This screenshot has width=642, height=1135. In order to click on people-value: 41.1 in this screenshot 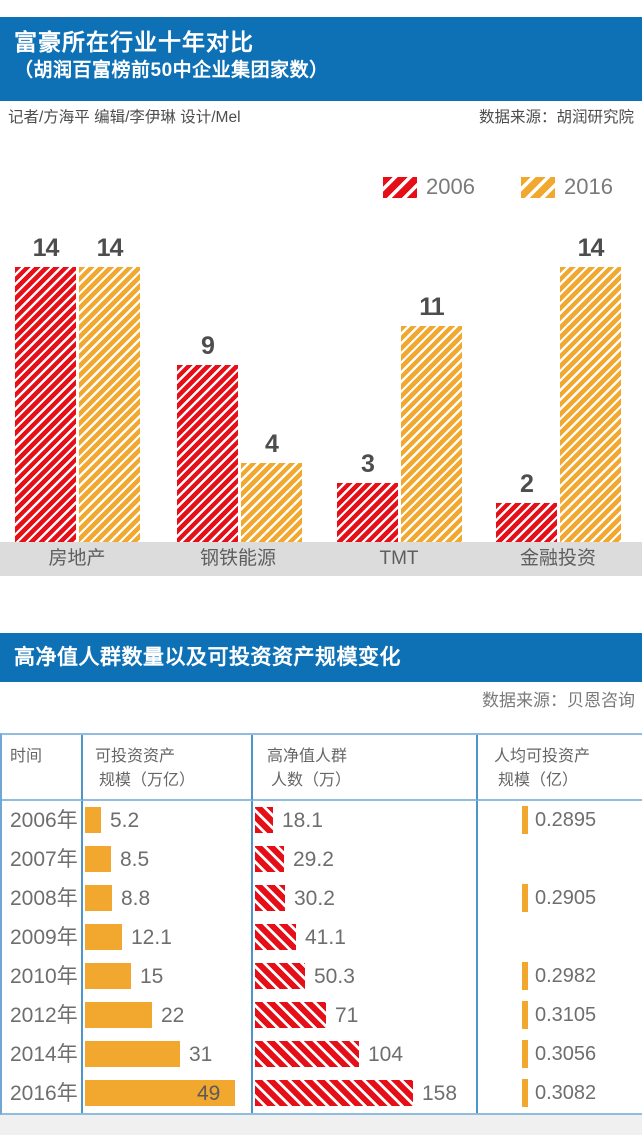, I will do `click(325, 937)`.